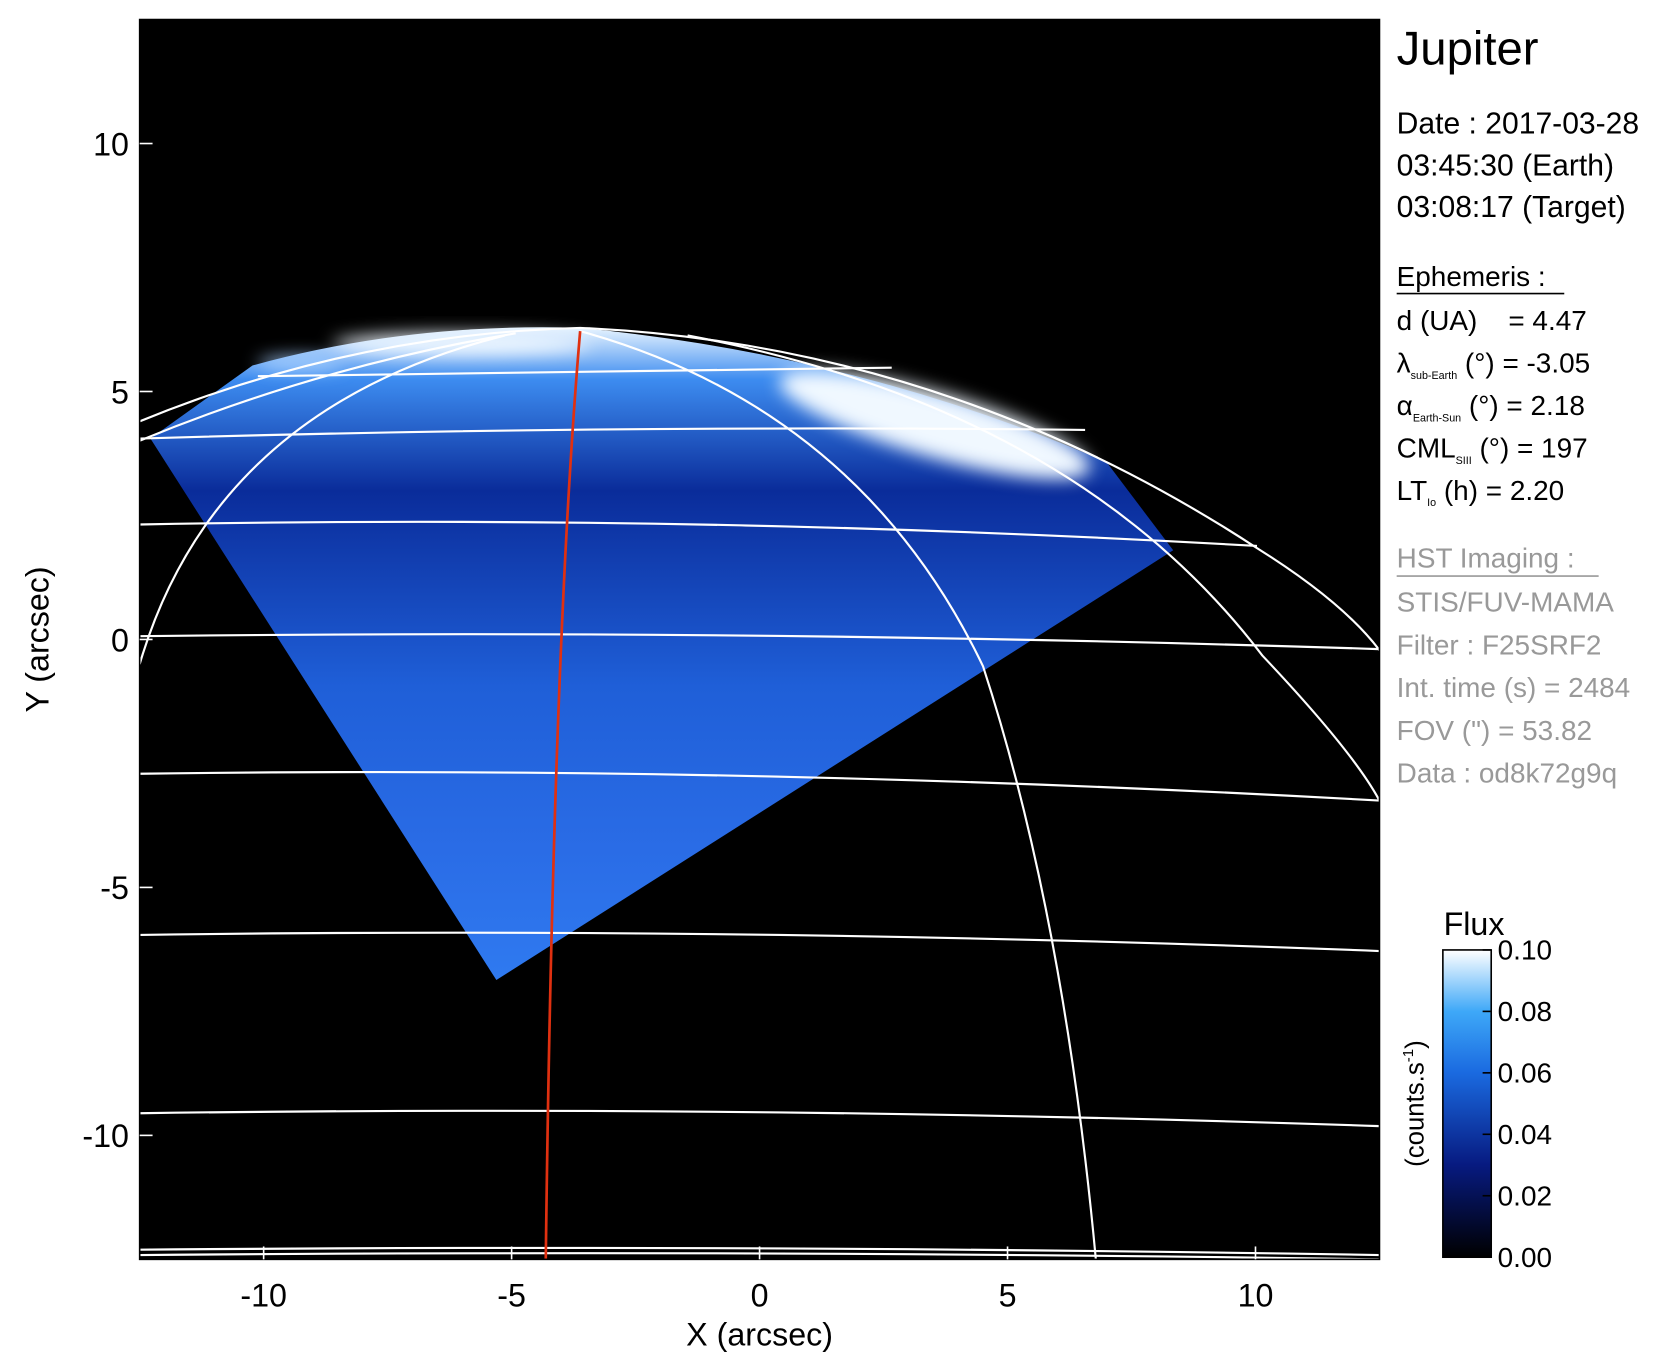 The width and height of the screenshot is (1676, 1367). Describe the element at coordinates (1523, 405) in the screenshot. I see `value-text: (°) = 2.18` at that location.